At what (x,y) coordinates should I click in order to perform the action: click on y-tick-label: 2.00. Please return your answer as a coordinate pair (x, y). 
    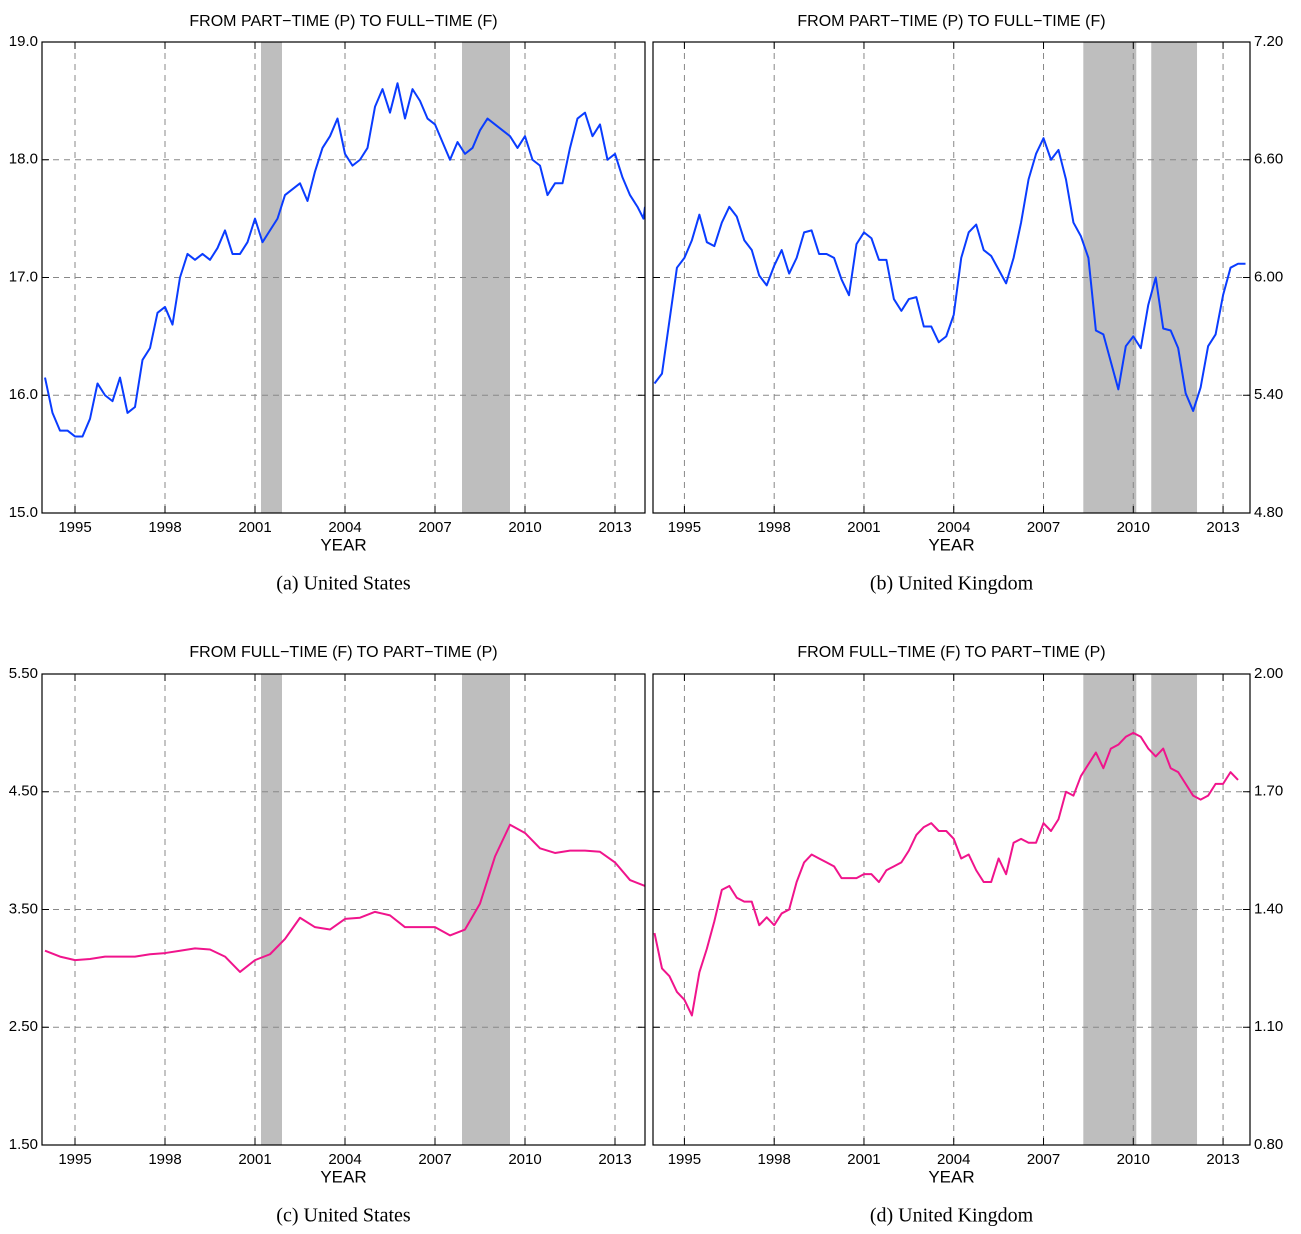
    Looking at the image, I should click on (1268, 673).